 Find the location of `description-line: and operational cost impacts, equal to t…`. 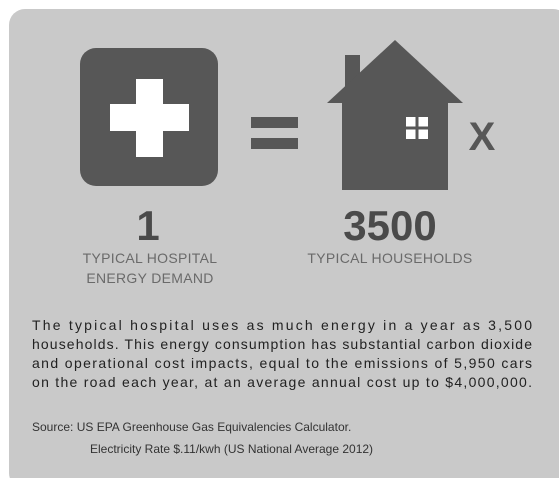

description-line: and operational cost impacts, equal to t… is located at coordinates (282, 363).